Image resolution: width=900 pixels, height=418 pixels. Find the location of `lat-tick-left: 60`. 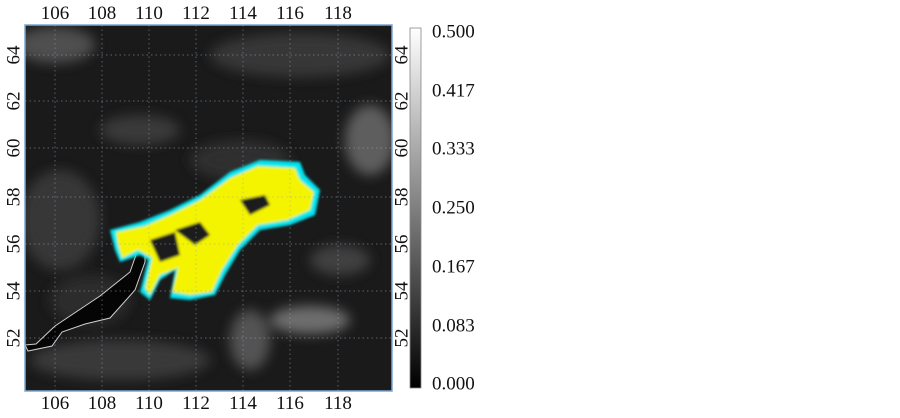

lat-tick-left: 60 is located at coordinates (14, 148).